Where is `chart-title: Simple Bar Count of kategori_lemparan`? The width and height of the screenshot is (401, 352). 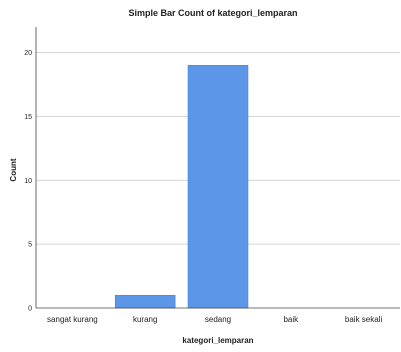
chart-title: Simple Bar Count of kategori_lemparan is located at coordinates (212, 13).